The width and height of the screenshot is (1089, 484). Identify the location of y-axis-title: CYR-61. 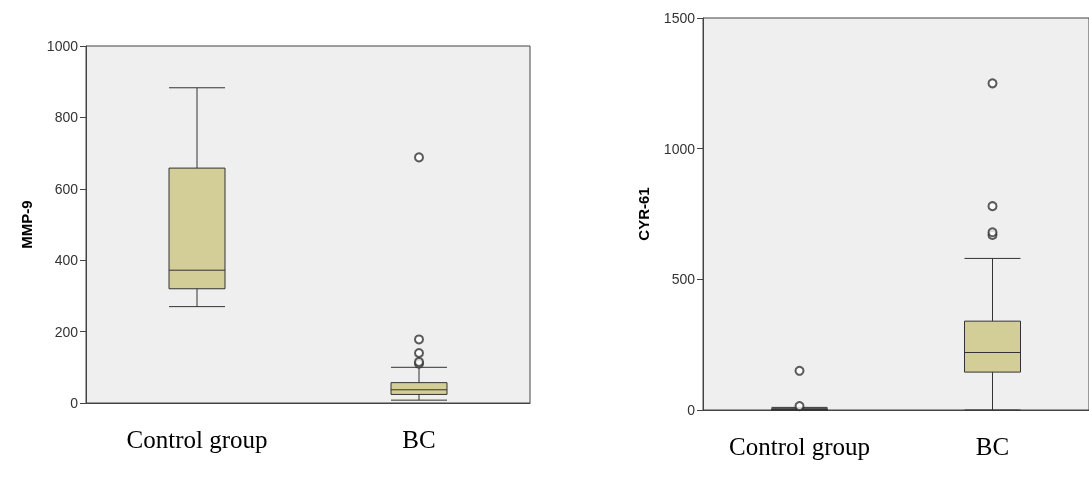
(643, 214).